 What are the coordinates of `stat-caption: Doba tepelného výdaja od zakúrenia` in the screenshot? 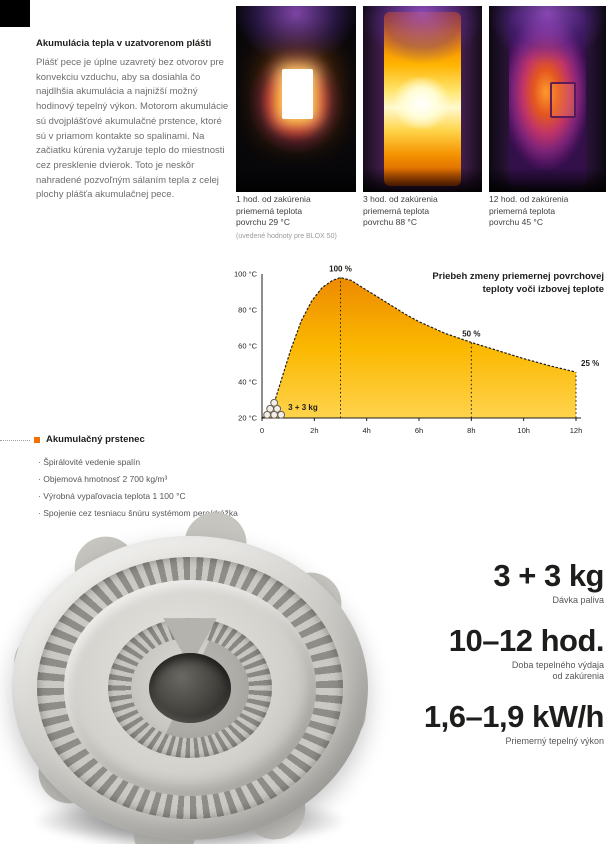 It's located at (474, 671).